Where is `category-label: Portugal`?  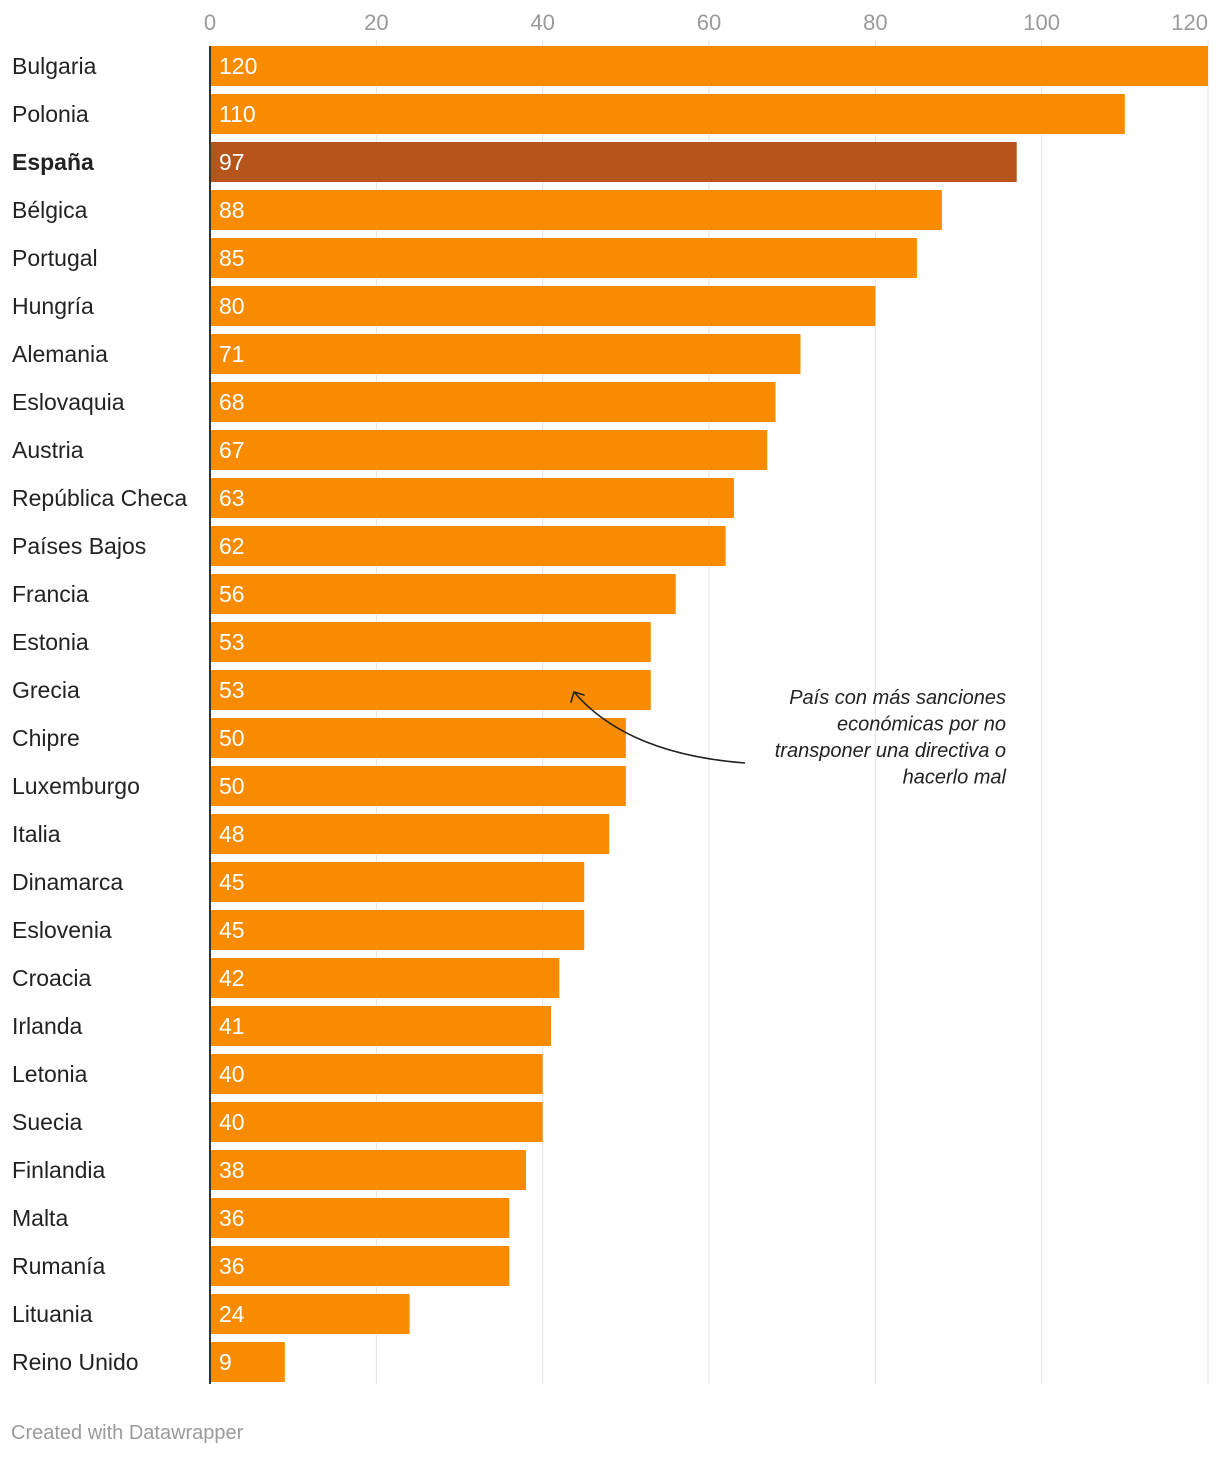
category-label: Portugal is located at coordinates (55, 258).